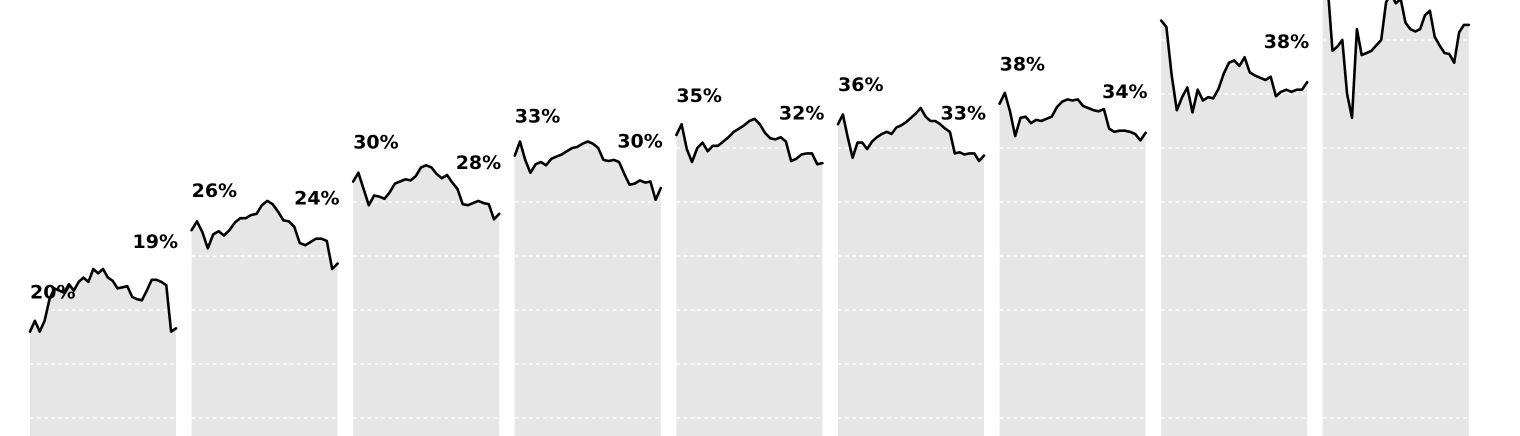  What do you see at coordinates (1286, 42) in the screenshot?
I see `end-value-label: 38%` at bounding box center [1286, 42].